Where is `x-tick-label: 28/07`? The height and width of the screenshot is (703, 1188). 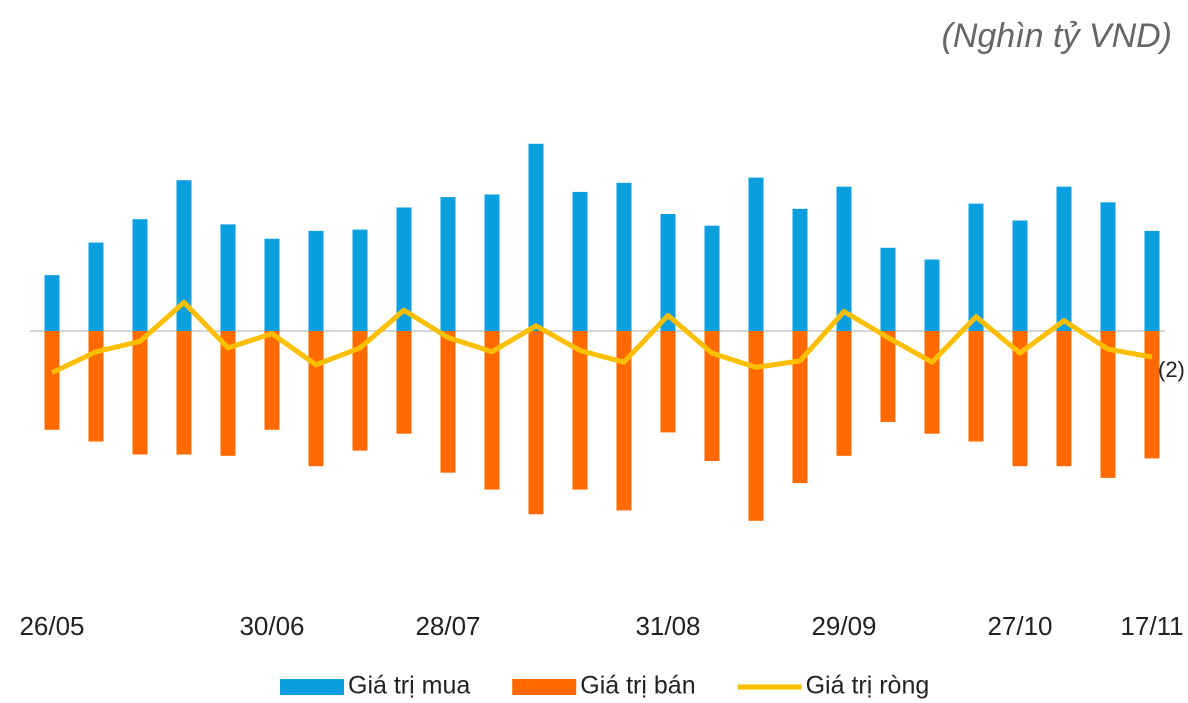
x-tick-label: 28/07 is located at coordinates (447, 626).